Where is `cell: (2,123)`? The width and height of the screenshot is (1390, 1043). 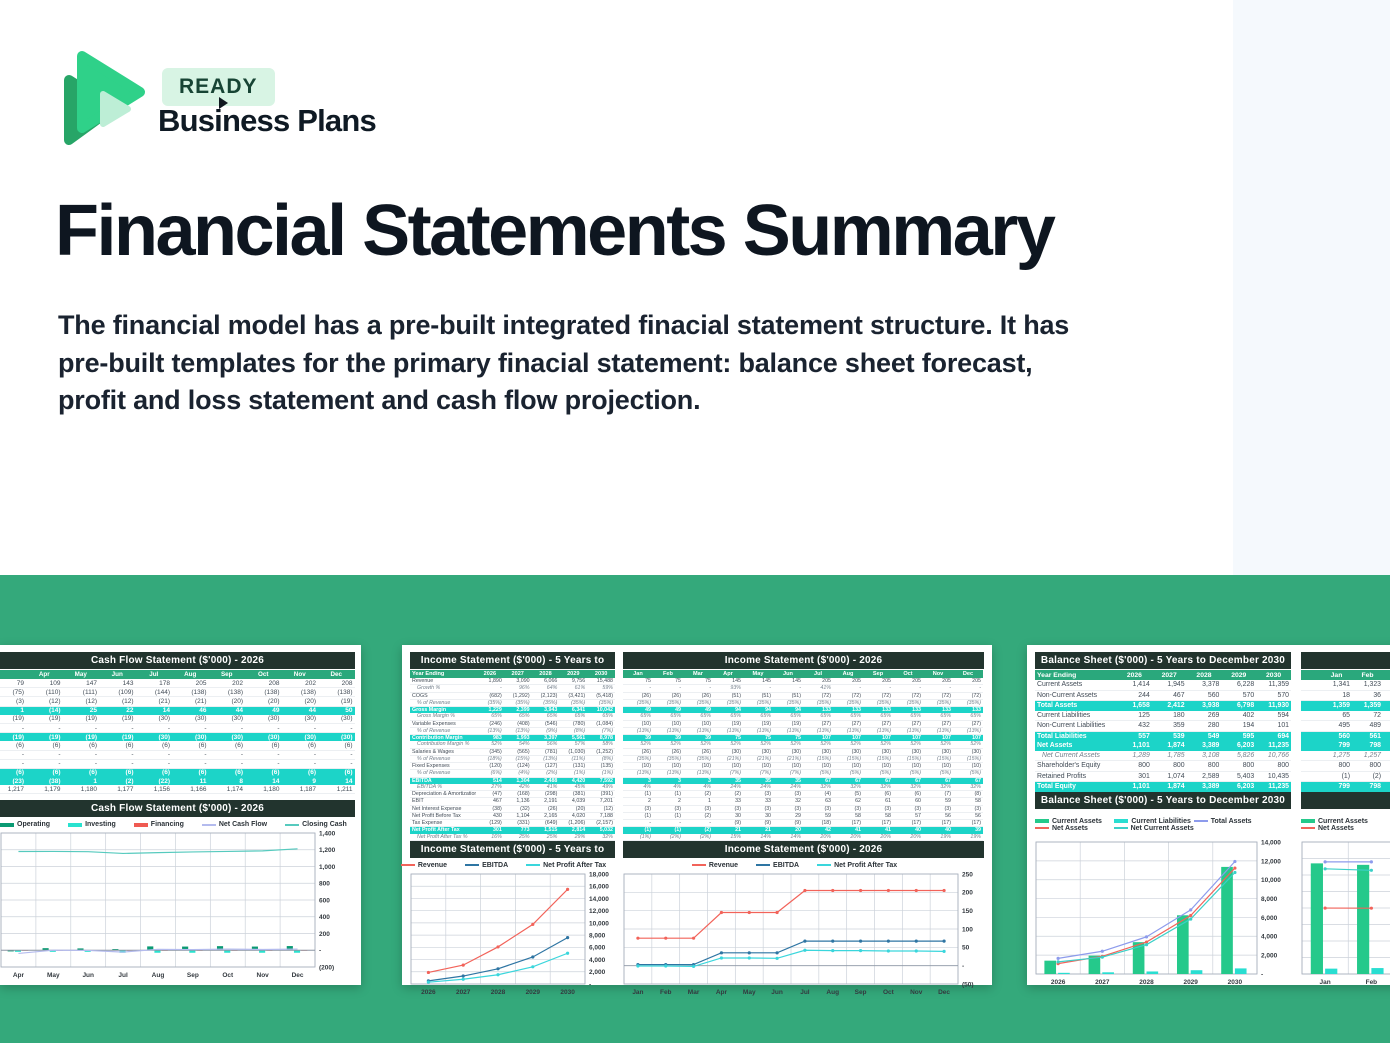
cell: (2,123) is located at coordinates (545, 696).